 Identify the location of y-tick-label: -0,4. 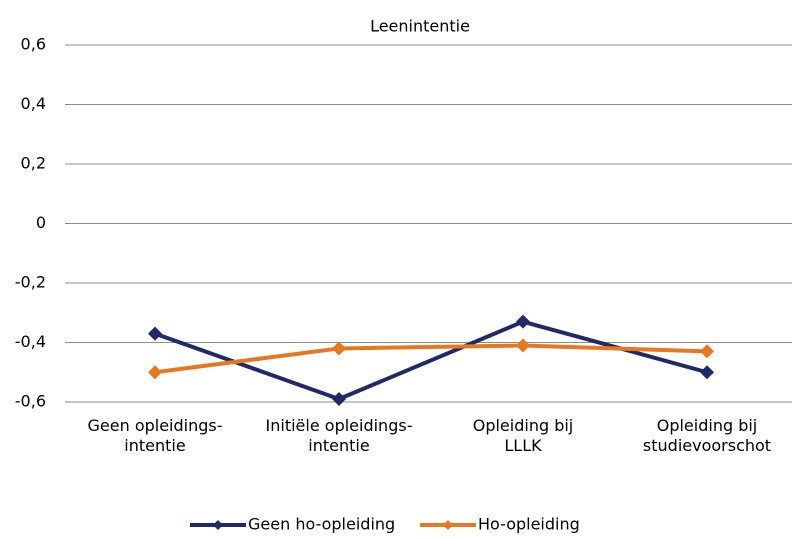
(30, 341).